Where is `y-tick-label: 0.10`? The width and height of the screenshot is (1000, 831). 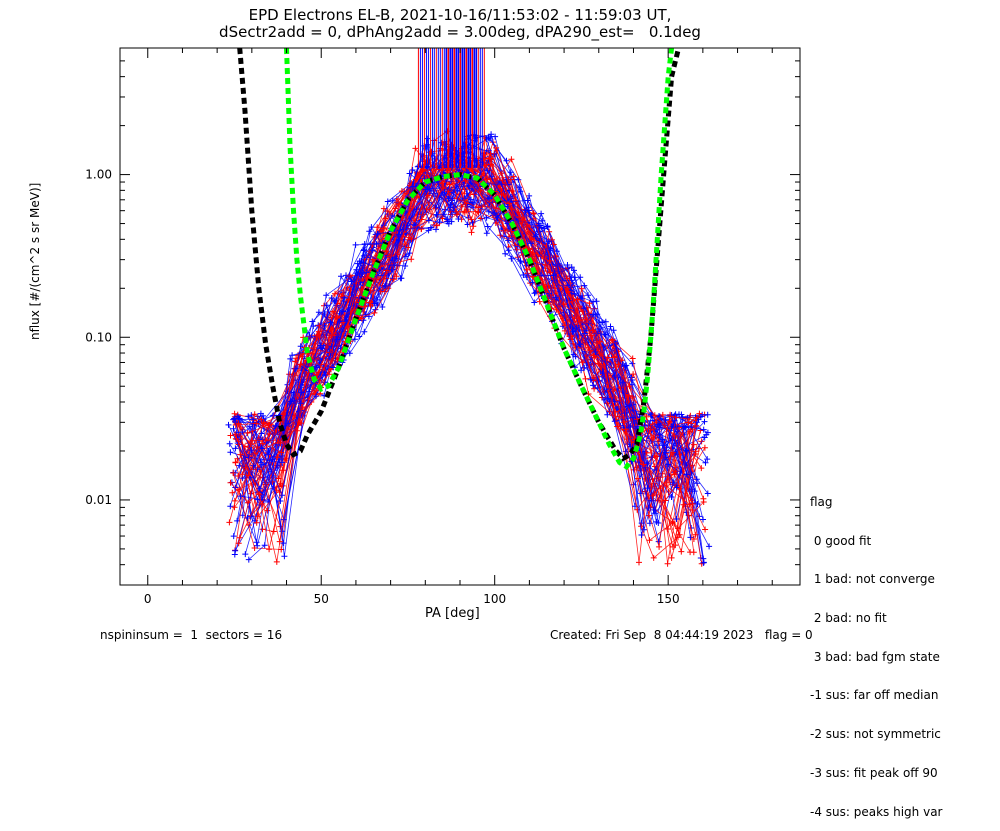 y-tick-label: 0.10 is located at coordinates (98, 337).